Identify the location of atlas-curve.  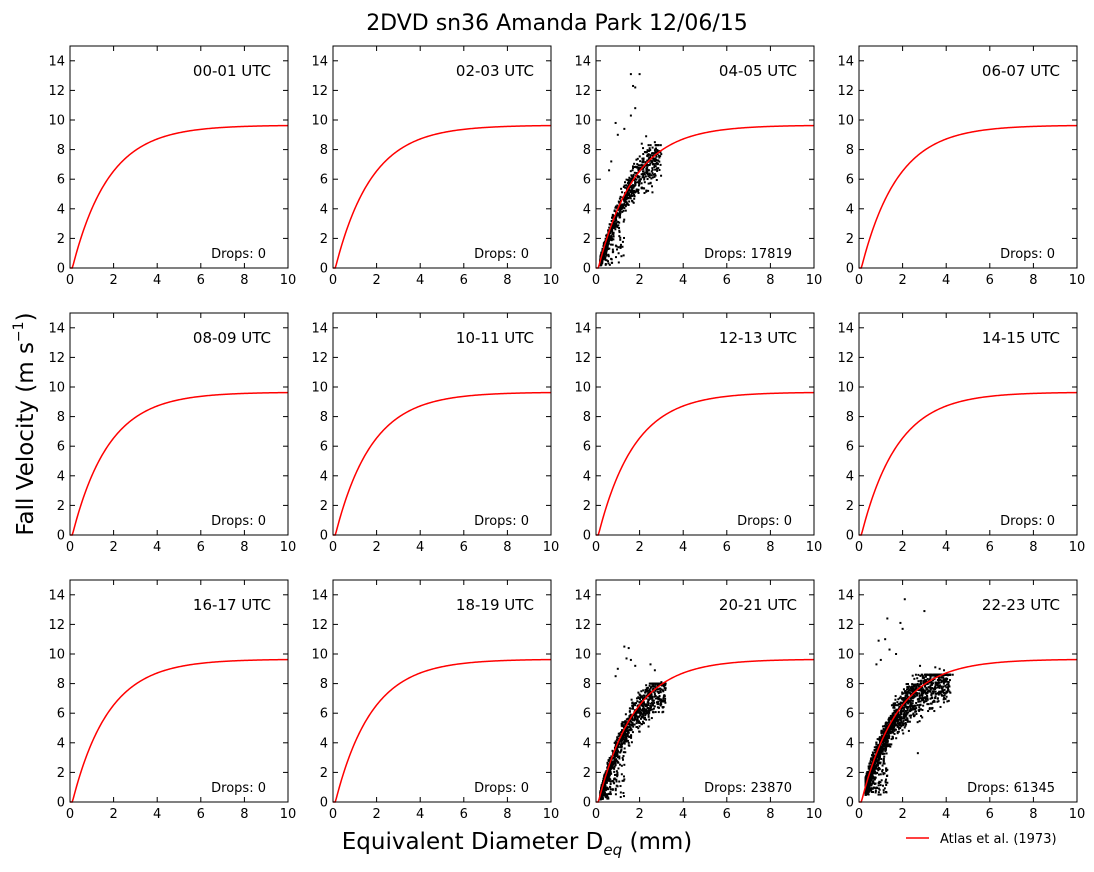
(179, 196).